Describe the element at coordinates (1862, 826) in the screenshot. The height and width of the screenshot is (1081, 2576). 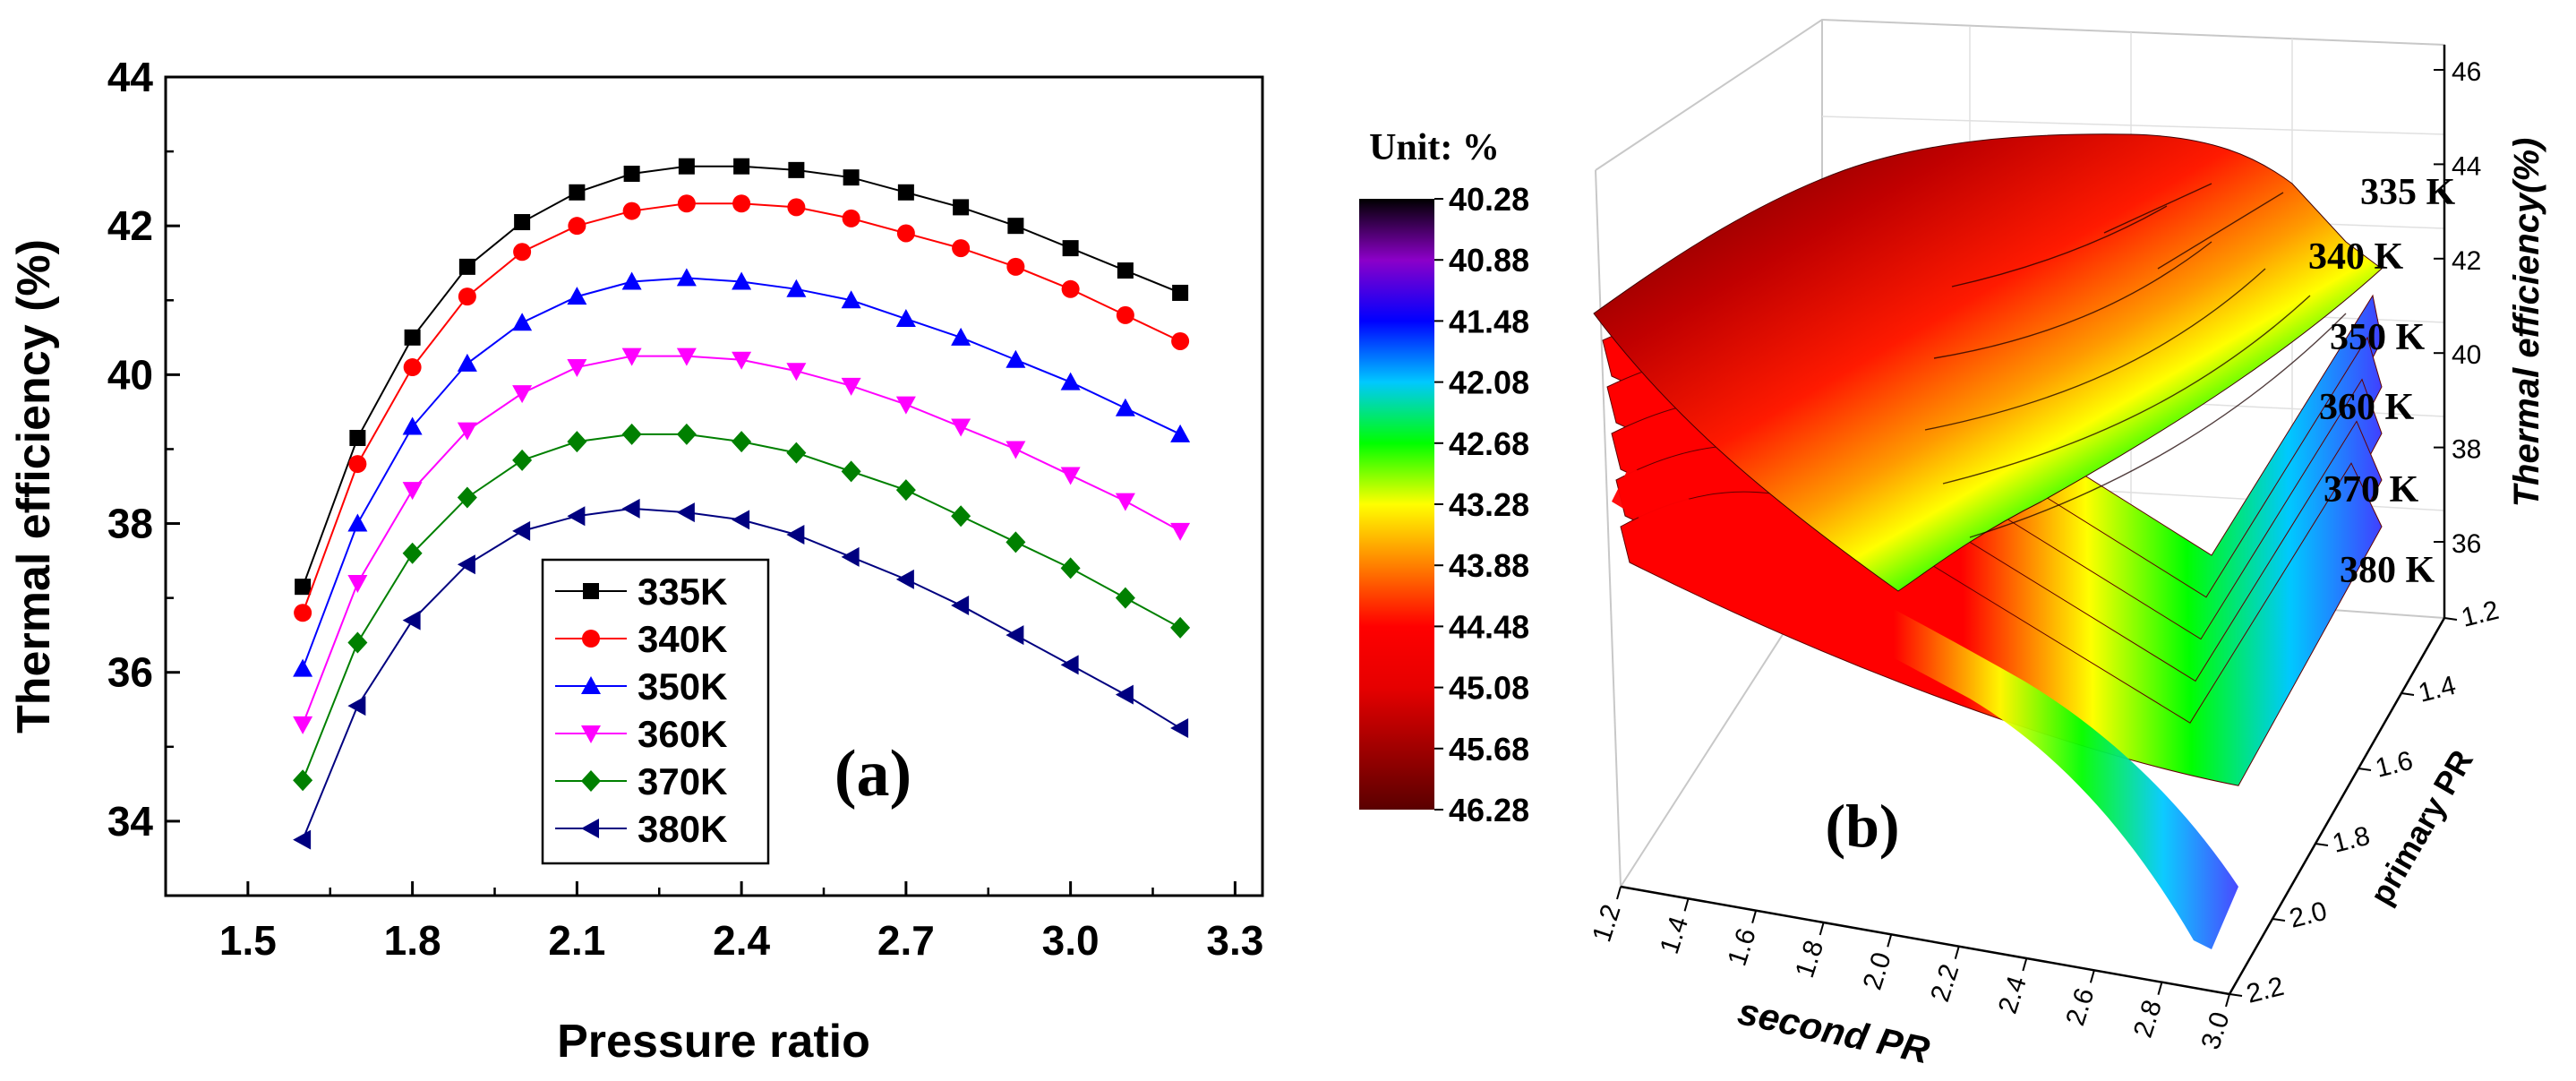
I see `panel-b-label: (b)` at that location.